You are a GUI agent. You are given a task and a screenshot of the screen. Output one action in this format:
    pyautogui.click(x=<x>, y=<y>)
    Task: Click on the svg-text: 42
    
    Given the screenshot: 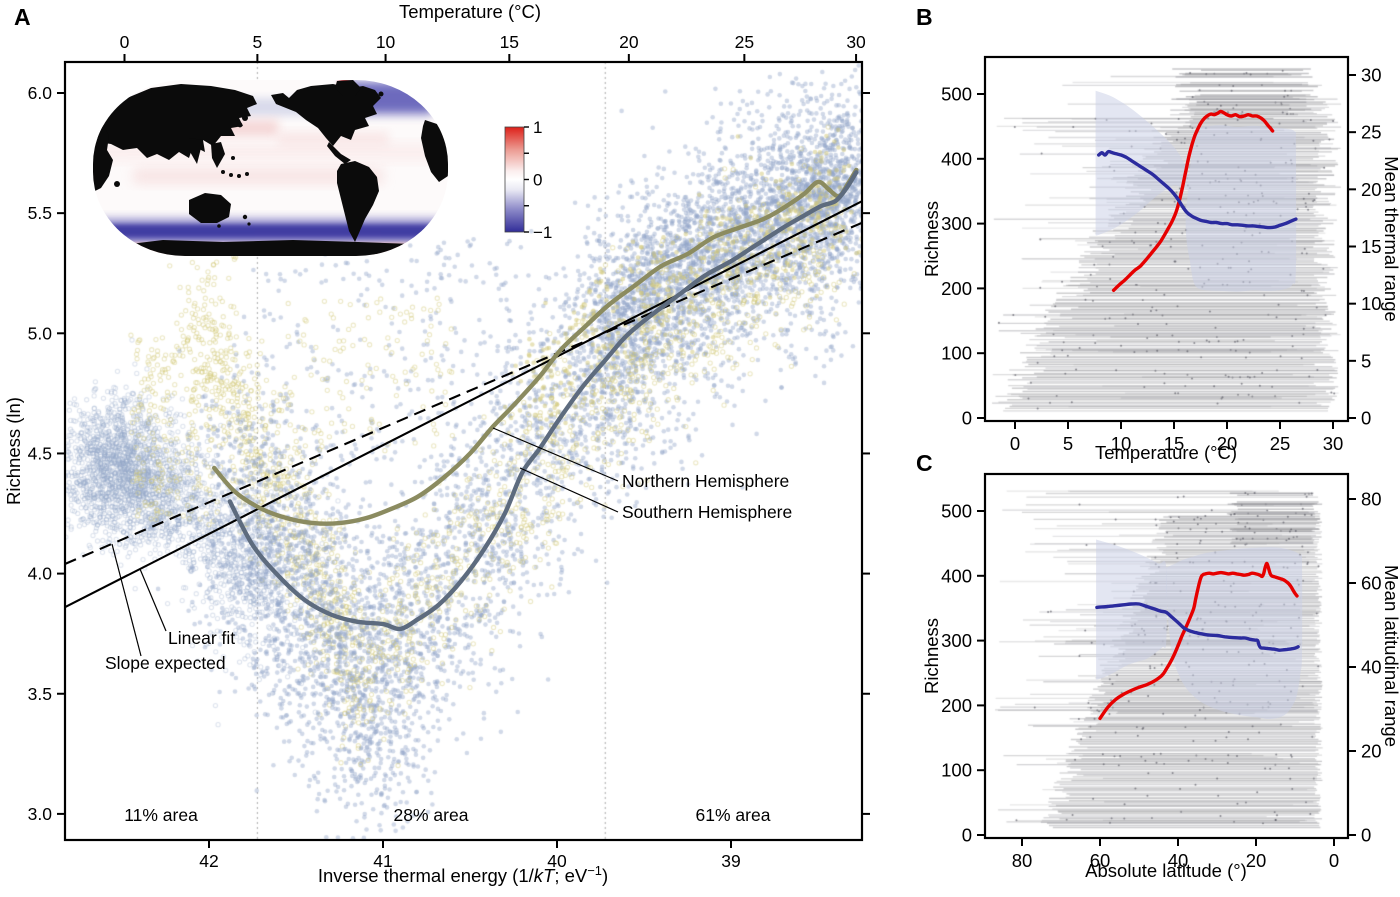 What is the action you would take?
    pyautogui.click(x=208, y=861)
    